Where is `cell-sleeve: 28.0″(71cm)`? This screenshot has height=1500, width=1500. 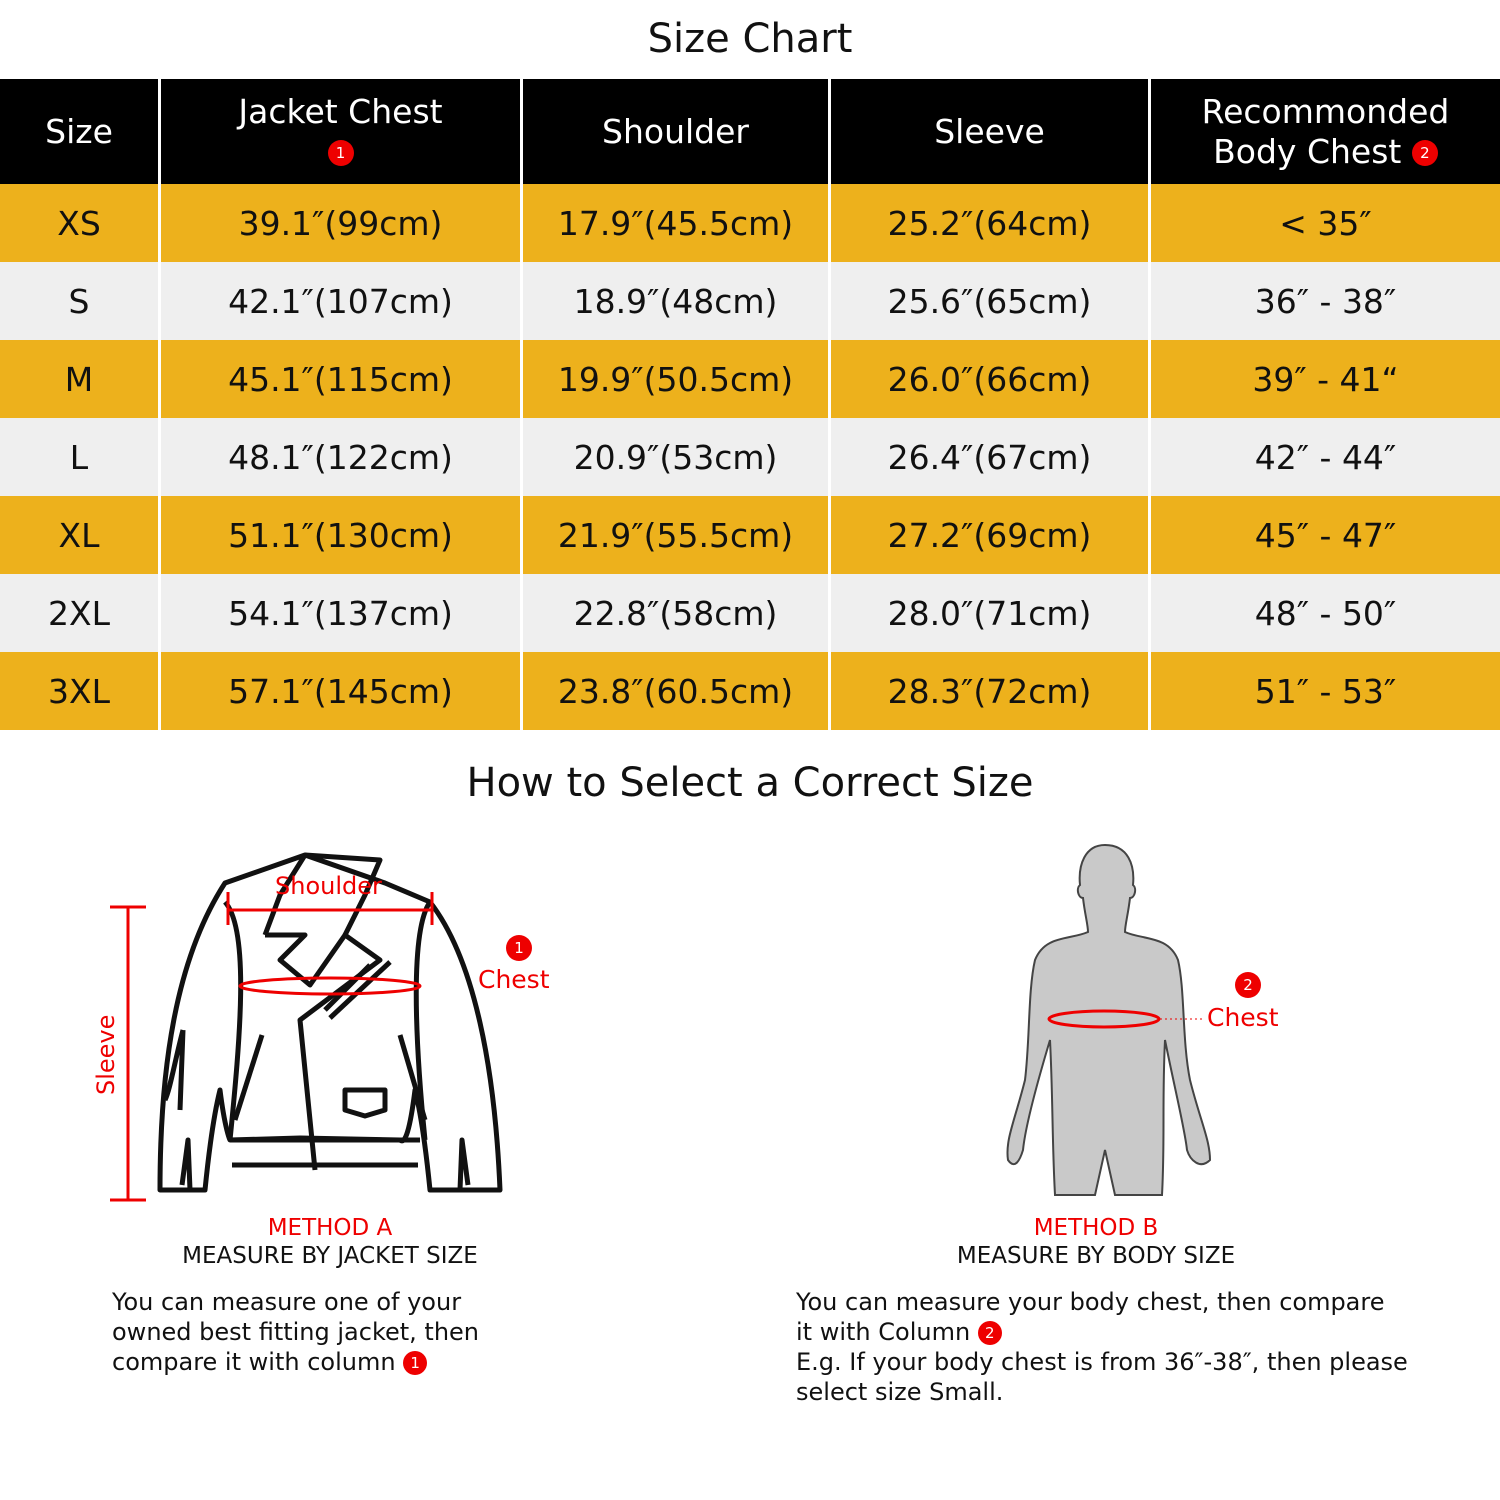 cell-sleeve: 28.0″(71cm) is located at coordinates (989, 613).